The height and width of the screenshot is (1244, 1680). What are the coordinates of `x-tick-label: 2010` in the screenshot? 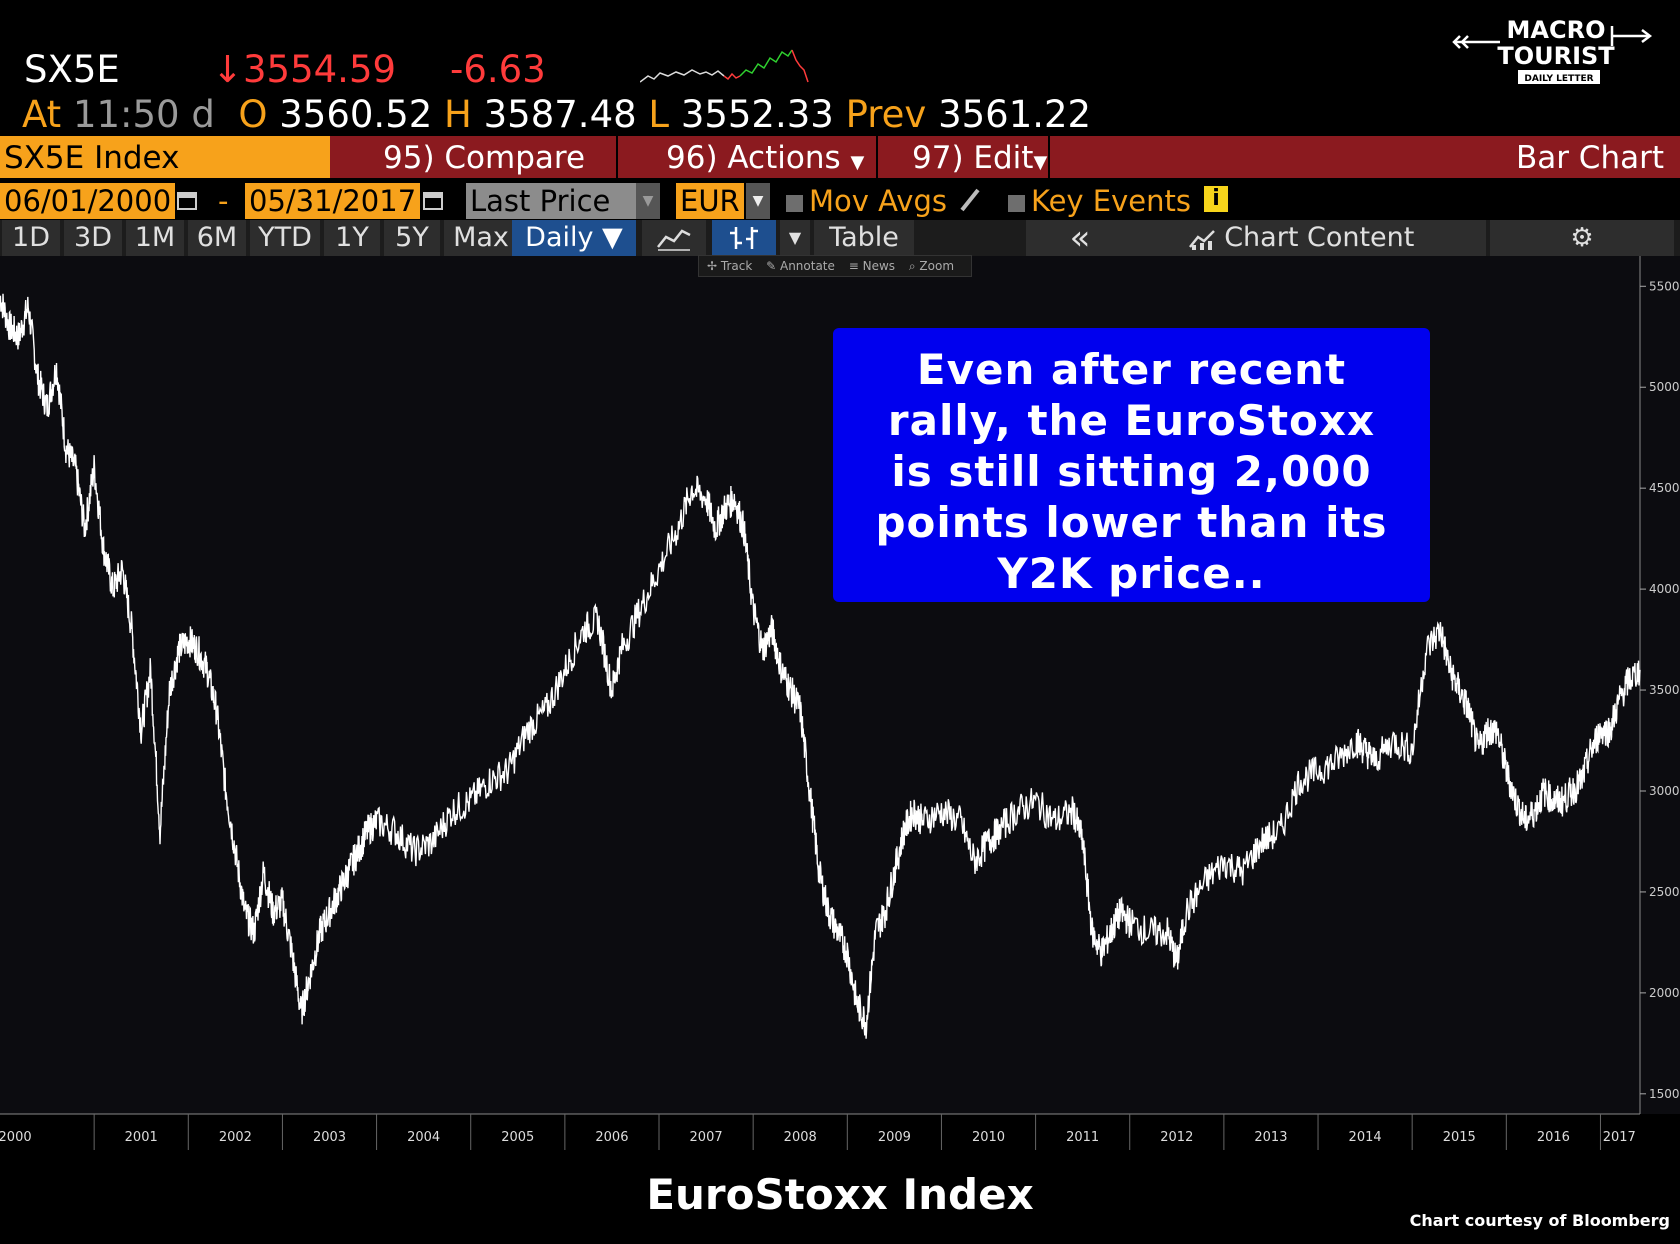 It's located at (988, 1137).